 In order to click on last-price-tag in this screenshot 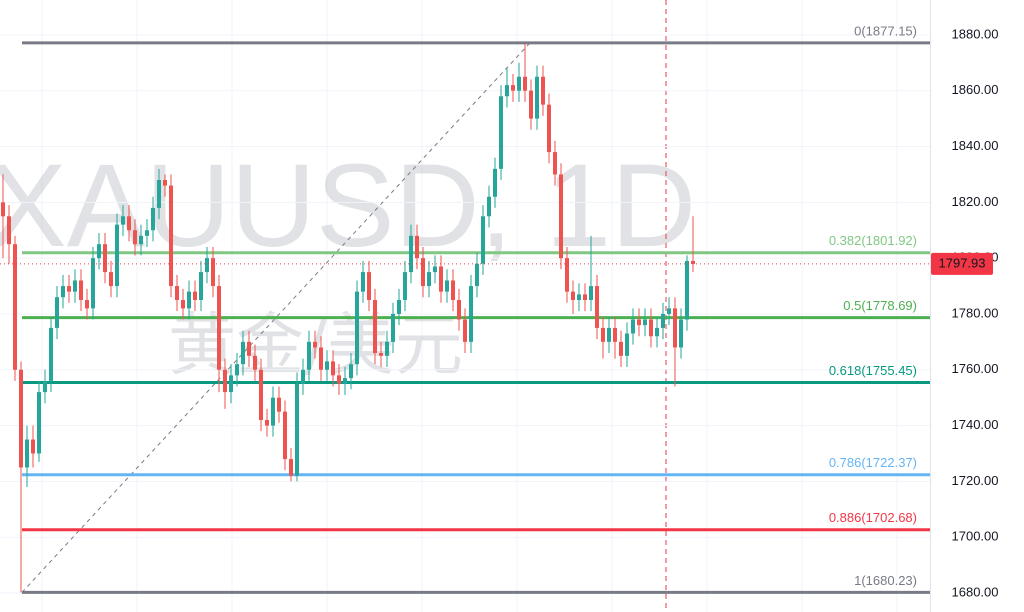, I will do `click(962, 263)`.